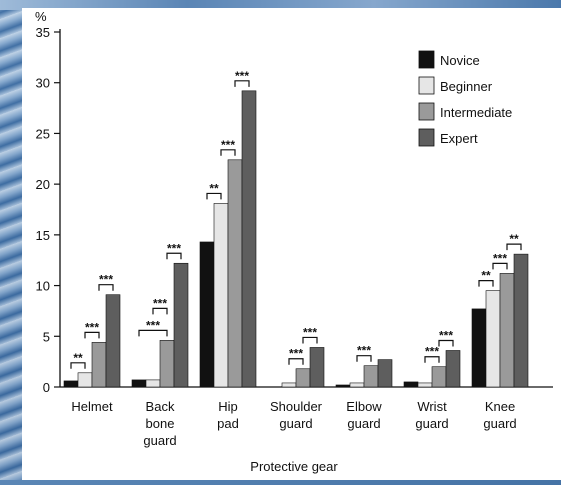  I want to click on legend-label-expert: Expert, so click(459, 138).